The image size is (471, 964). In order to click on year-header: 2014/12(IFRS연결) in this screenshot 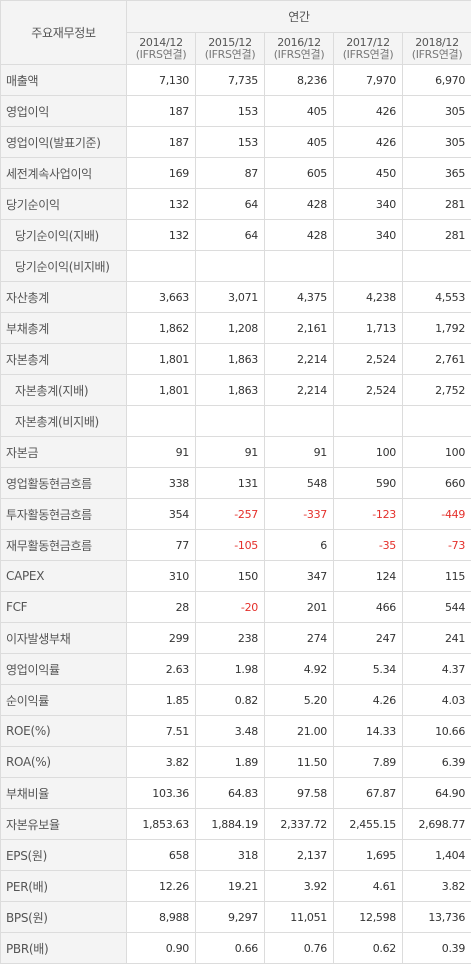, I will do `click(161, 49)`.